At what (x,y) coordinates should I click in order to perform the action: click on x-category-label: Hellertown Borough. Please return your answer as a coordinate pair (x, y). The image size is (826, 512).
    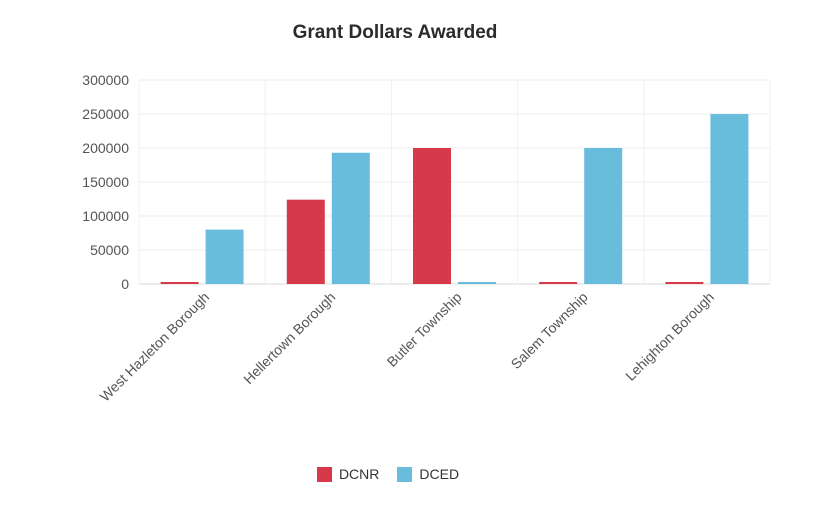
    Looking at the image, I should click on (289, 338).